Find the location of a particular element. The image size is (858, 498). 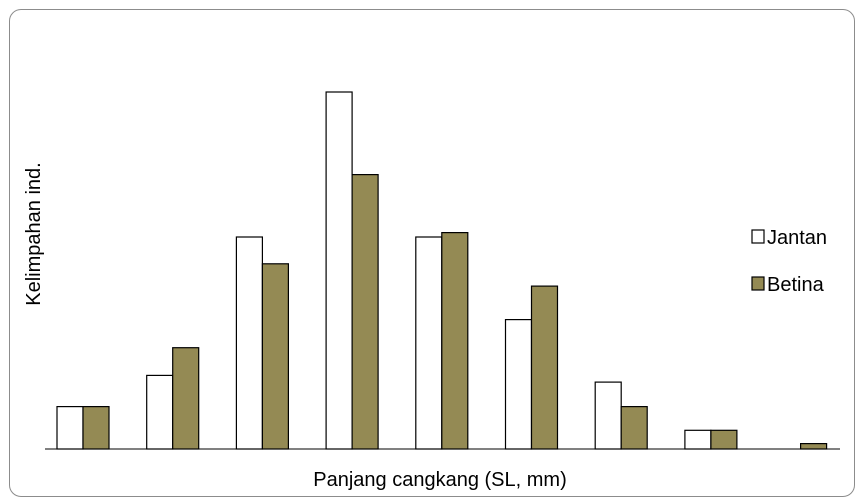

legend-item-jantan: Jantan is located at coordinates (789, 238).